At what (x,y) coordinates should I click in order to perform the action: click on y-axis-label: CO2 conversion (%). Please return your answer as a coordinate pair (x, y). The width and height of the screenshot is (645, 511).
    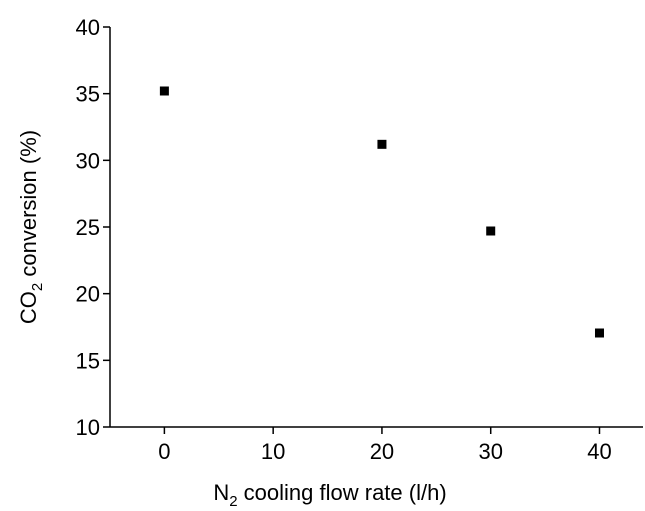
    Looking at the image, I should click on (31, 227).